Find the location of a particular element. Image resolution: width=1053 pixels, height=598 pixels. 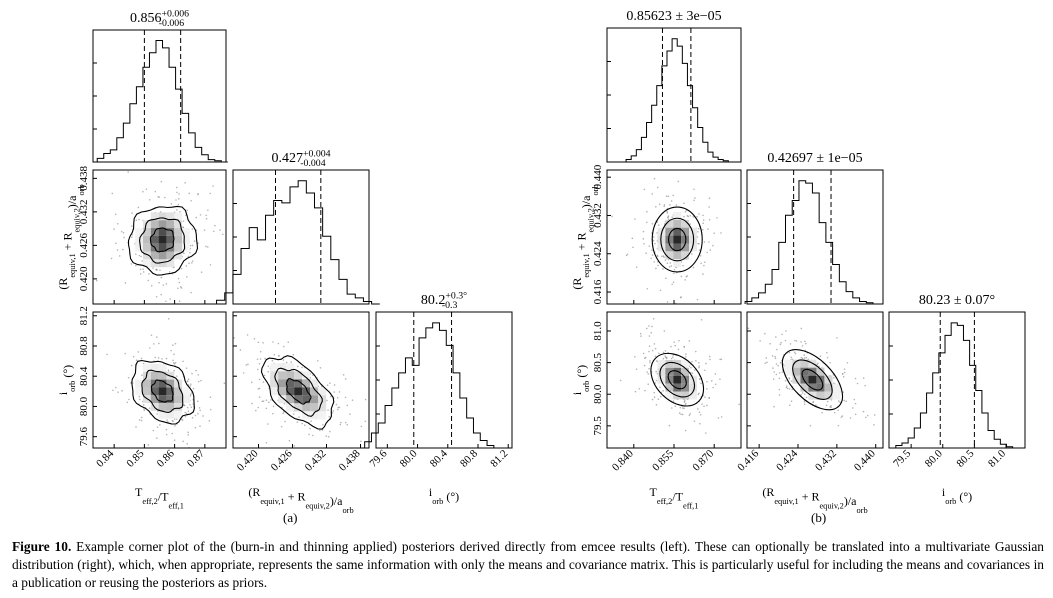

x-tick-label-0-0: 0.84 is located at coordinates (105, 458).